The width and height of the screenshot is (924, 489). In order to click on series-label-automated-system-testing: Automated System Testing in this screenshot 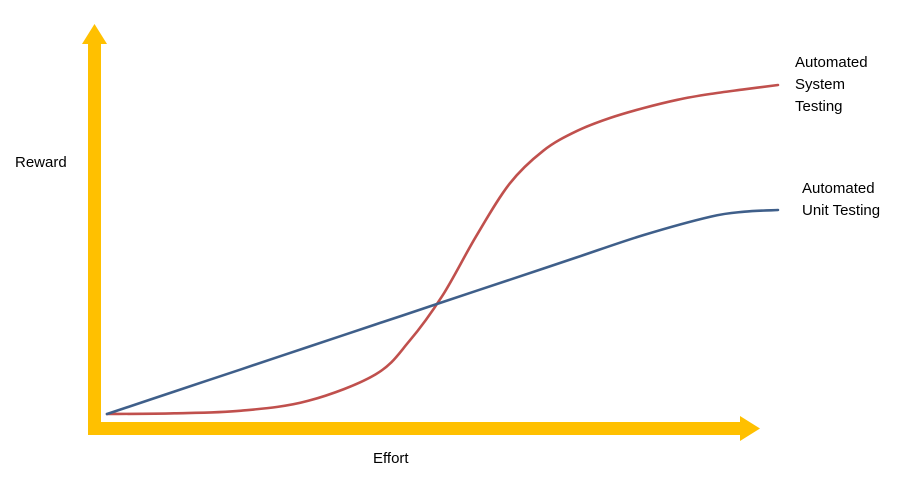, I will do `click(833, 84)`.